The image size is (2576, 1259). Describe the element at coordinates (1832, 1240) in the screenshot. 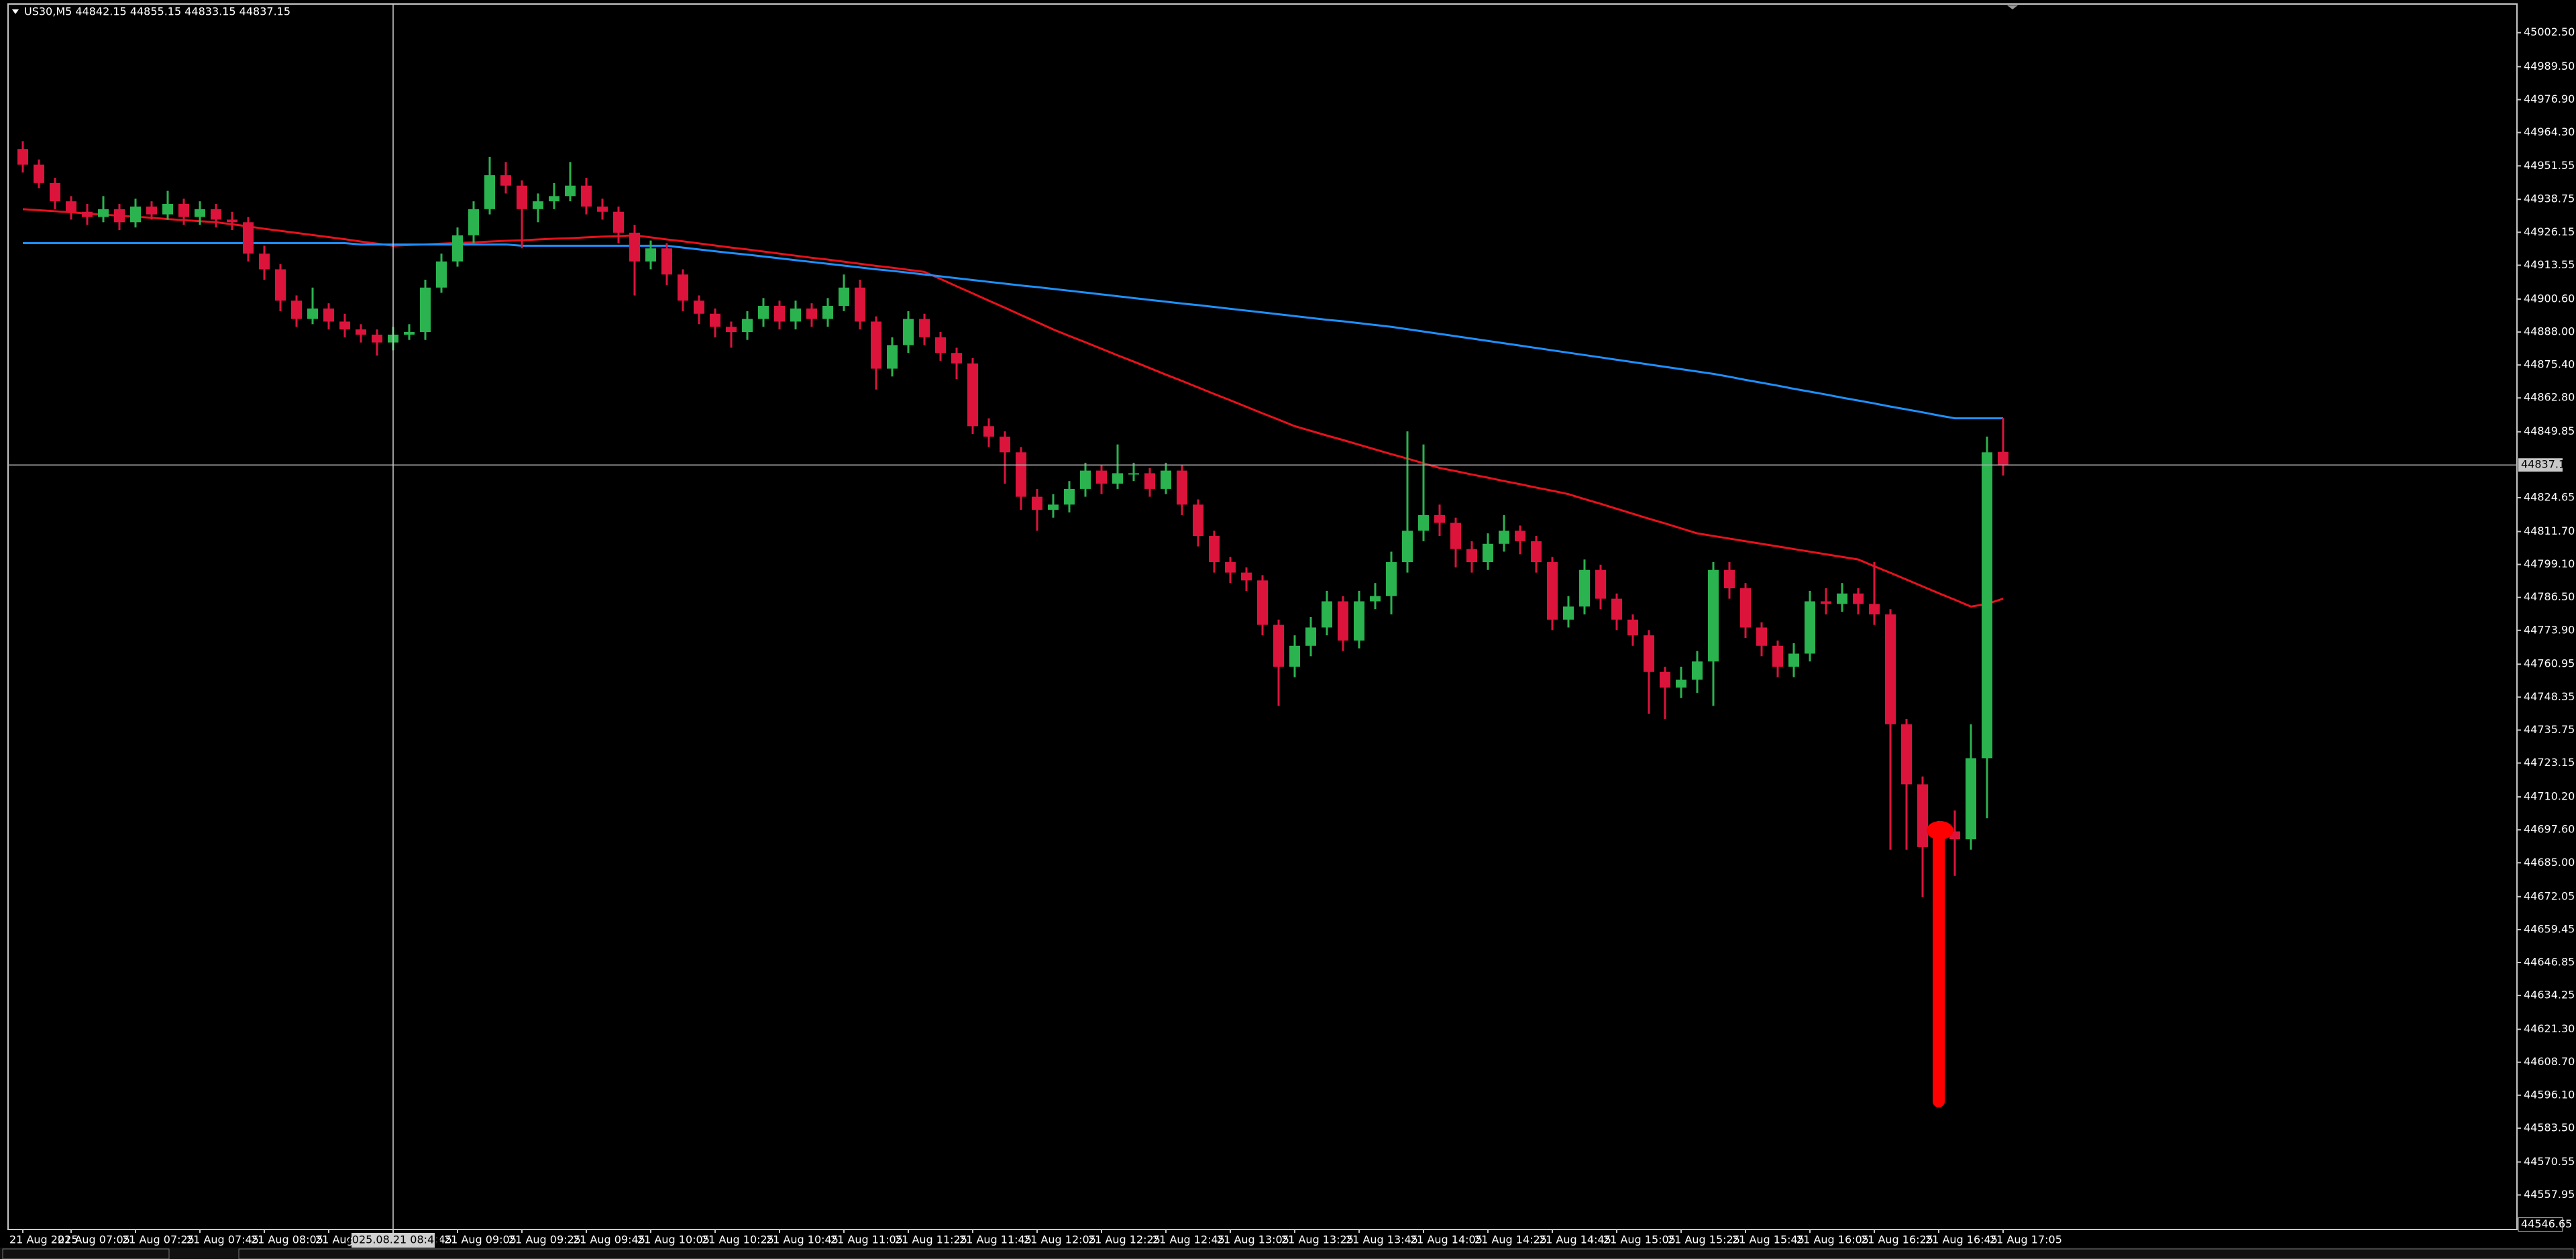

I see `x-tick-label: 21 Aug 16:05` at that location.